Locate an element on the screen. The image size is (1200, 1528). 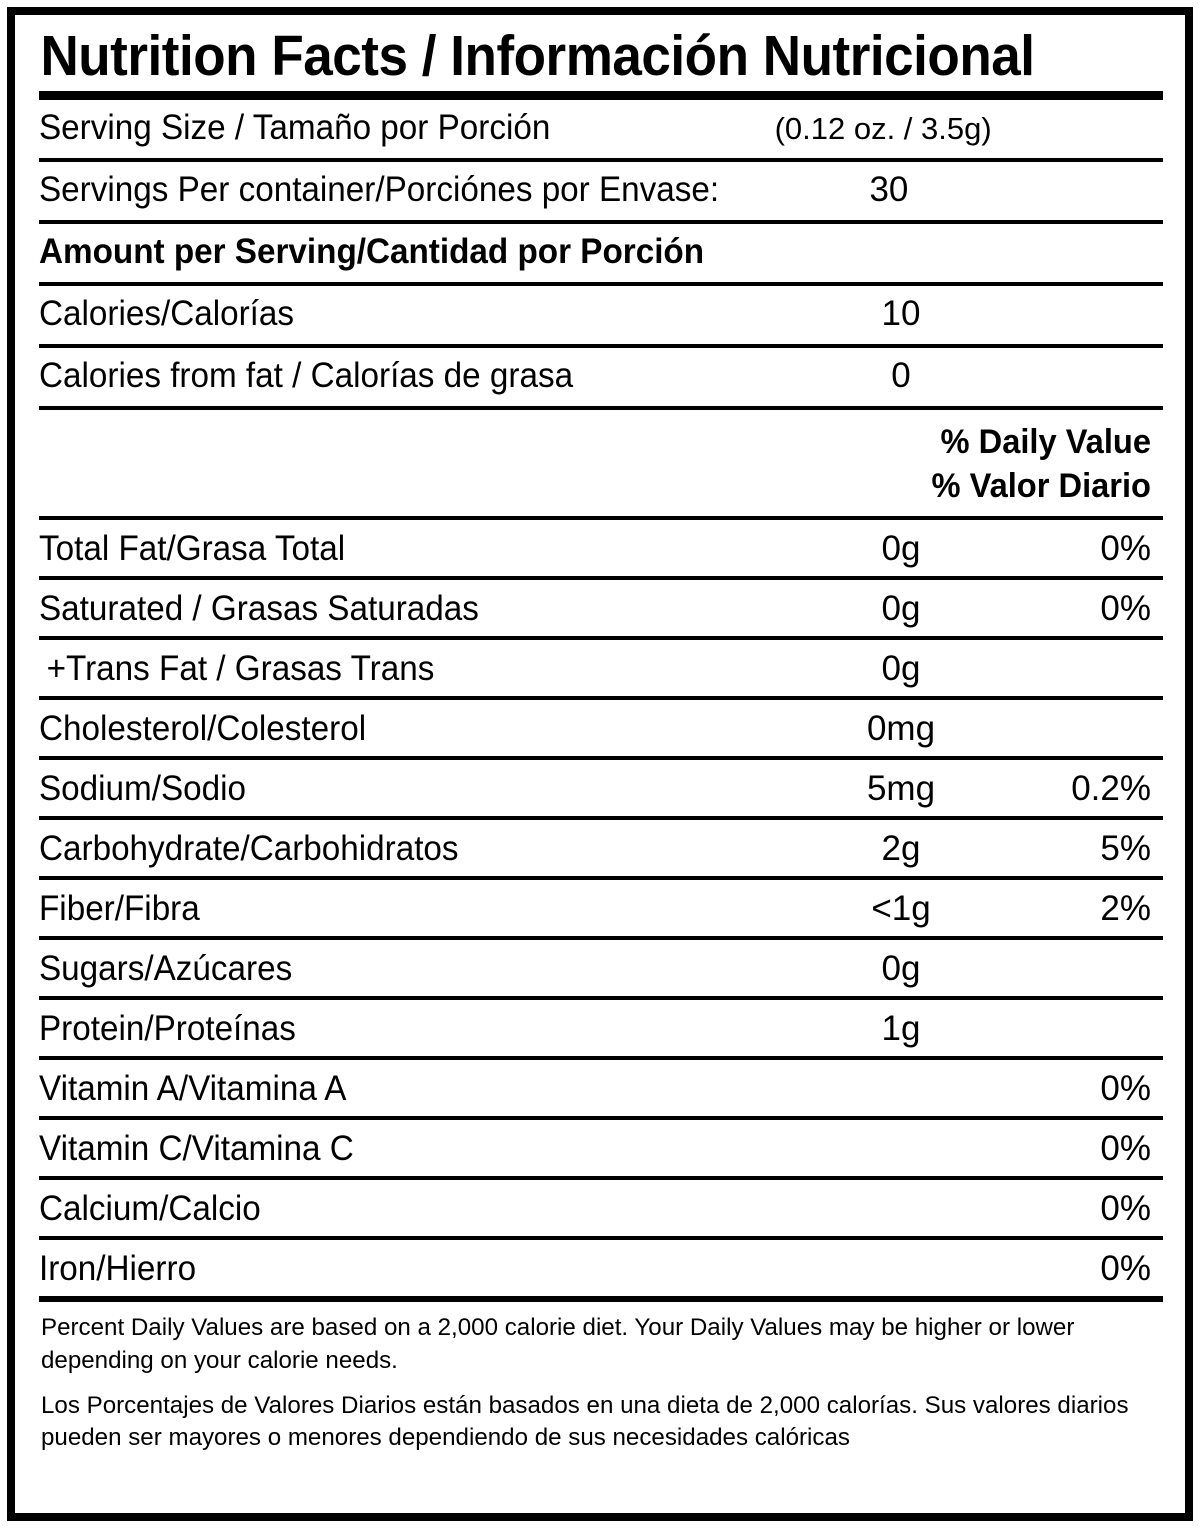
nutrient-dv: 2% is located at coordinates (1125, 908).